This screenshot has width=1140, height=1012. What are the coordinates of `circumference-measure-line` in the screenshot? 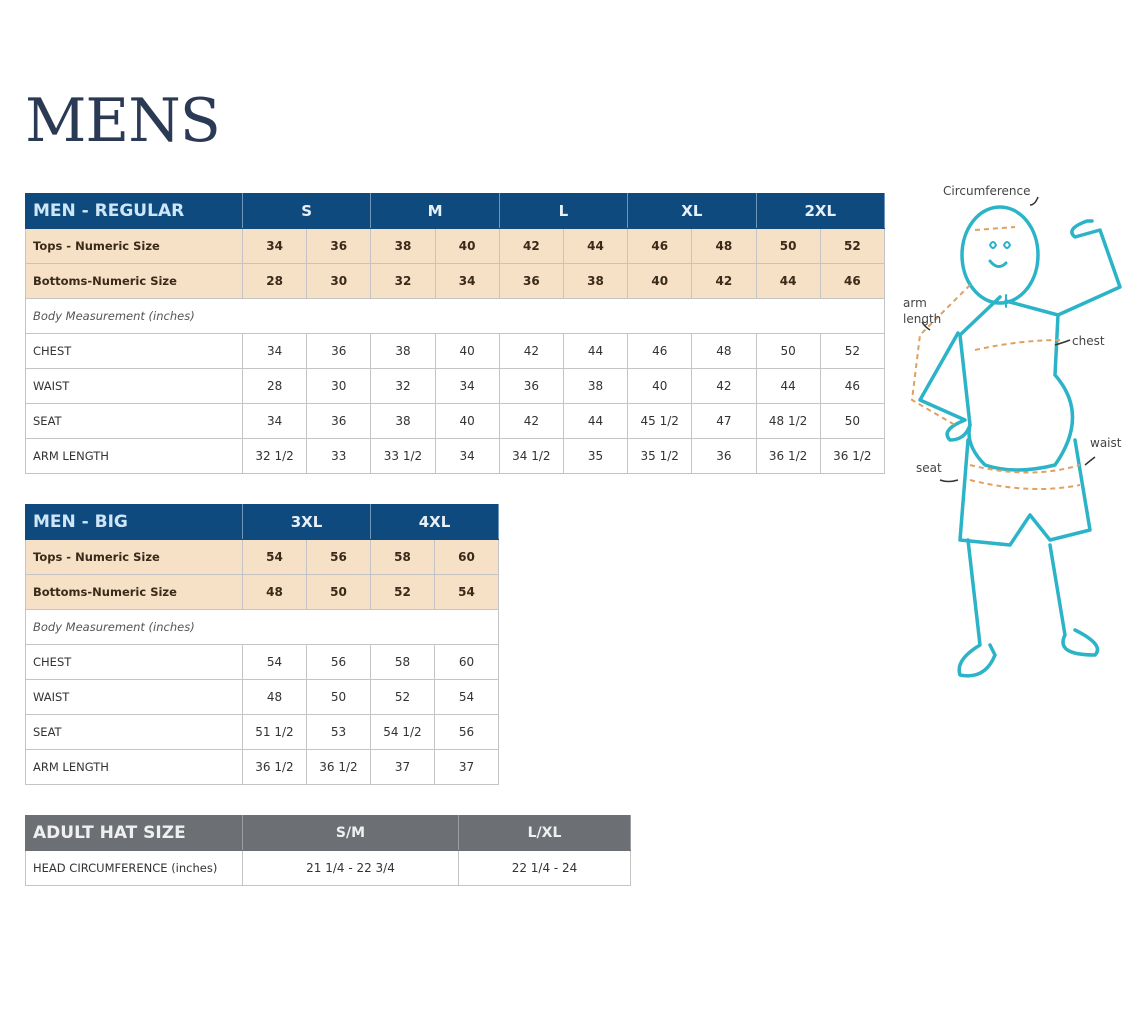 It's located at (995, 228).